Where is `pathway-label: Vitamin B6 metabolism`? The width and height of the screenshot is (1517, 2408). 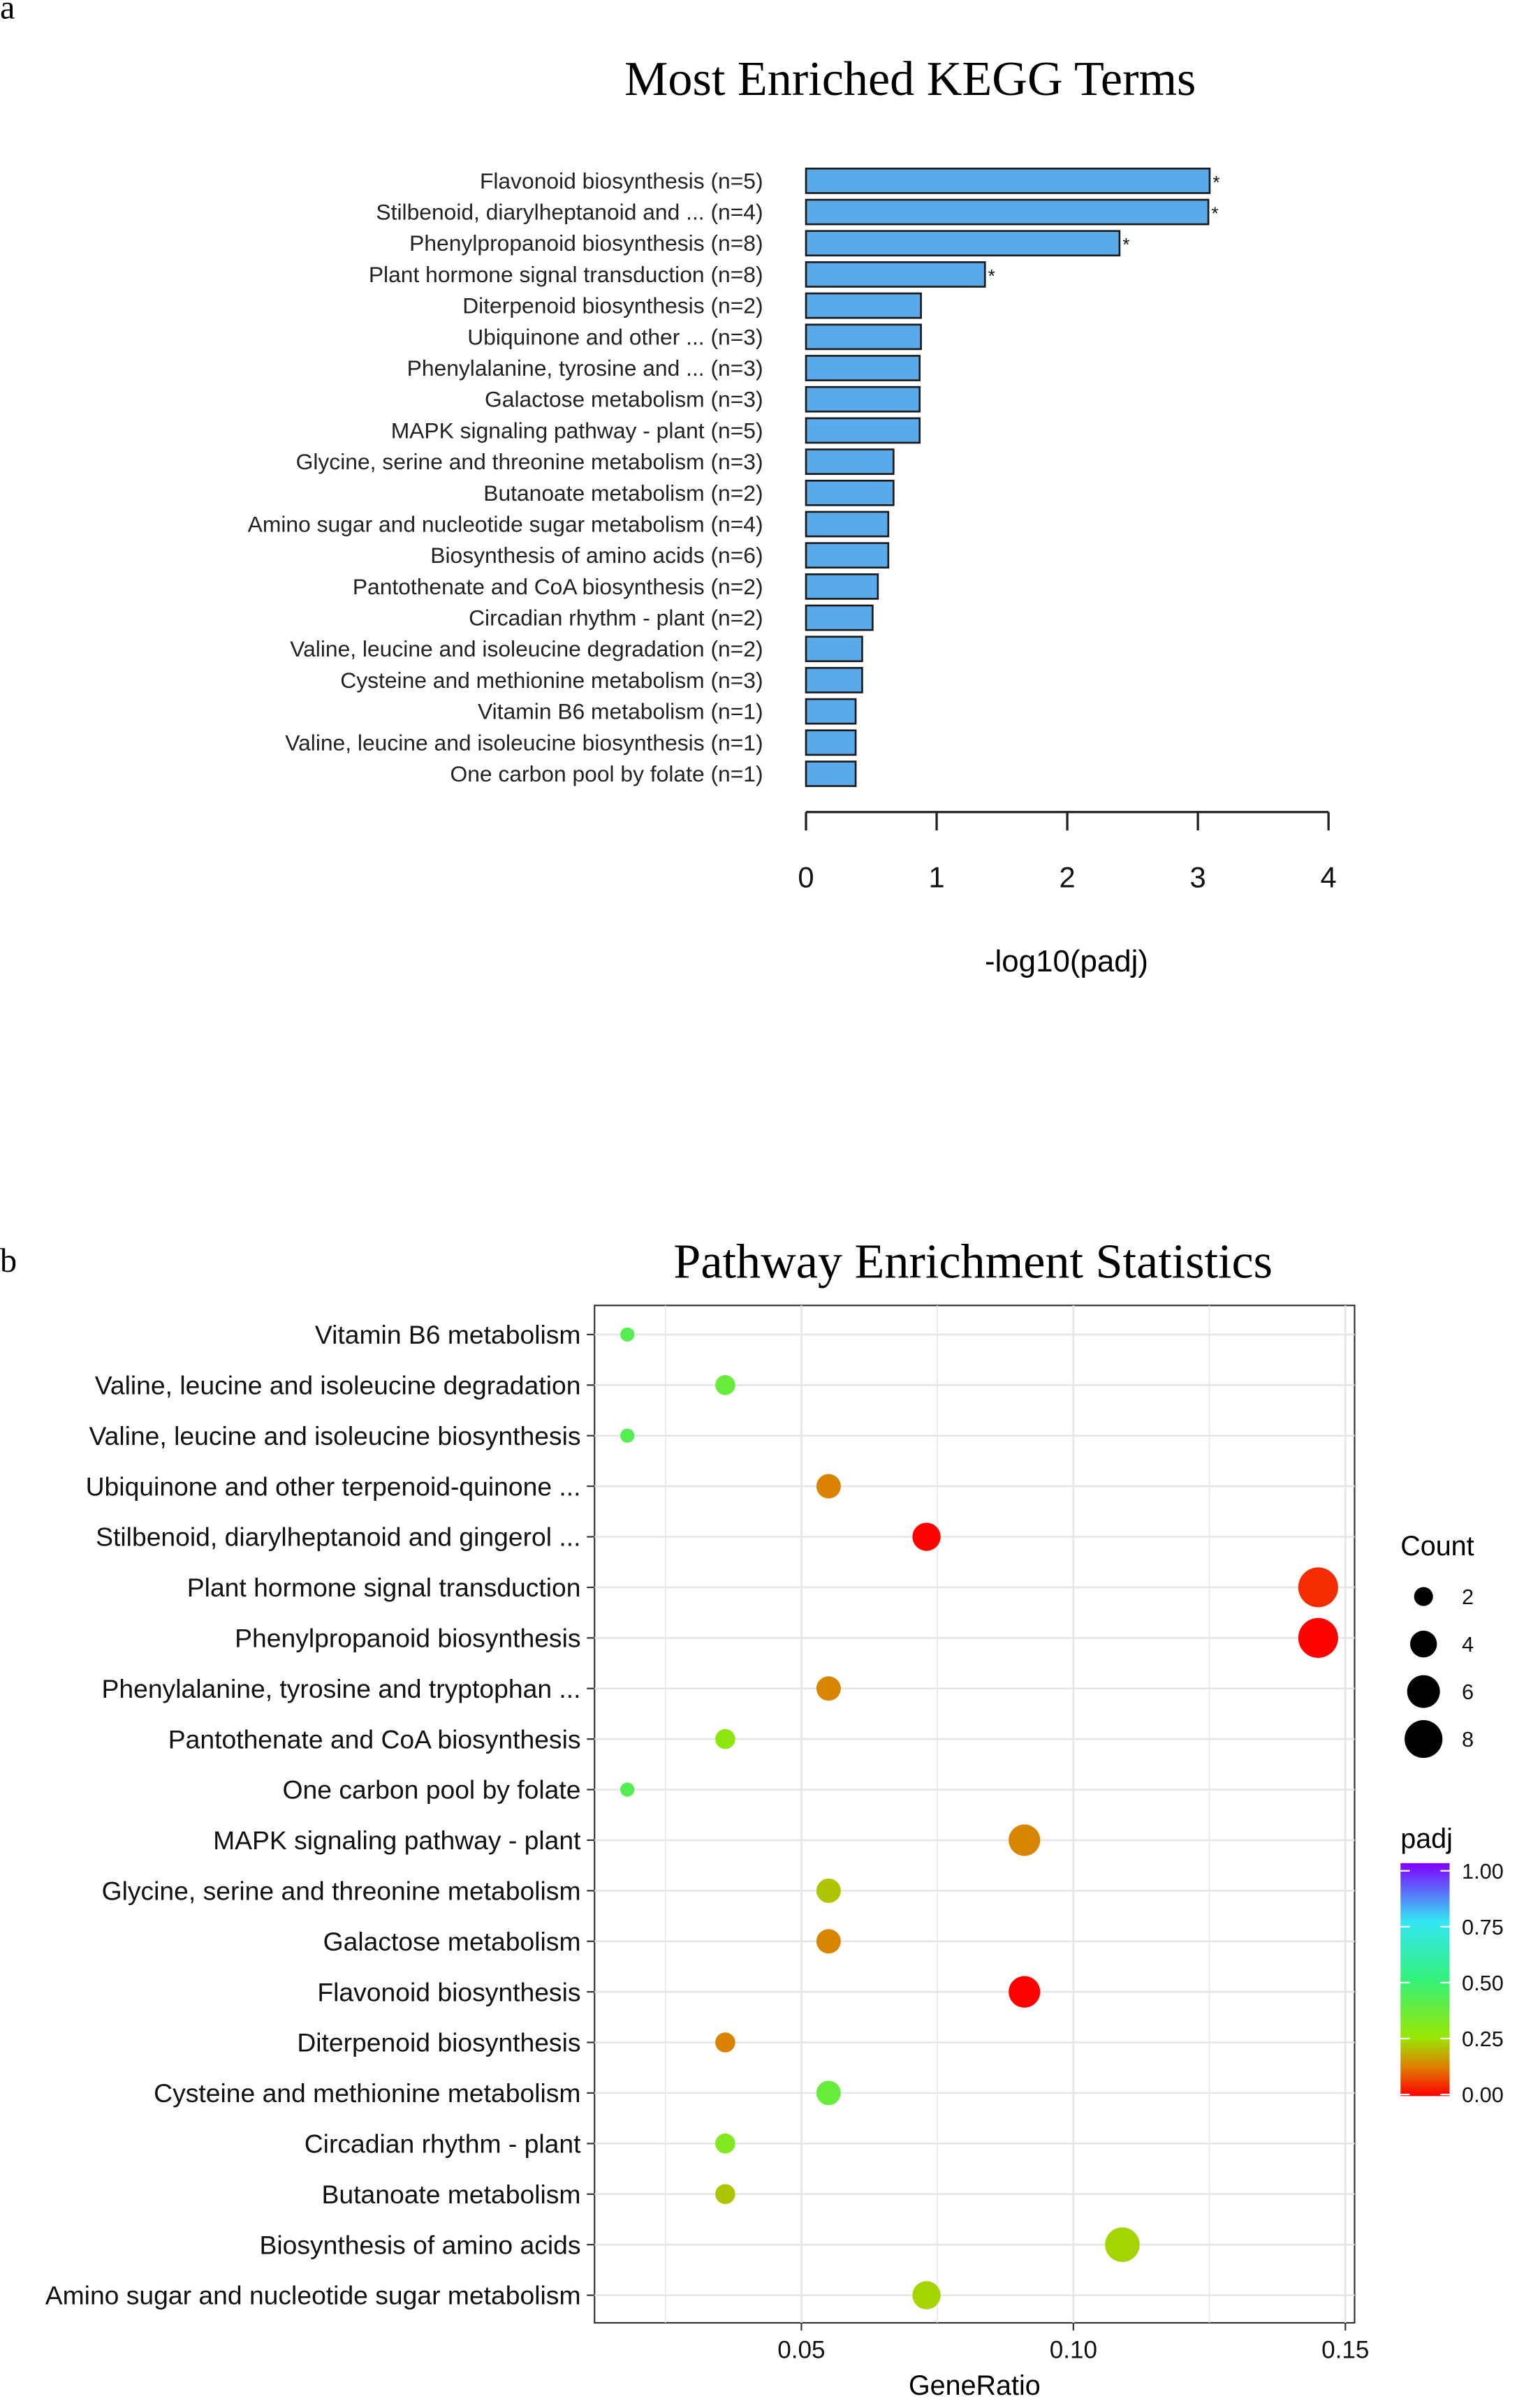 pathway-label: Vitamin B6 metabolism is located at coordinates (448, 1334).